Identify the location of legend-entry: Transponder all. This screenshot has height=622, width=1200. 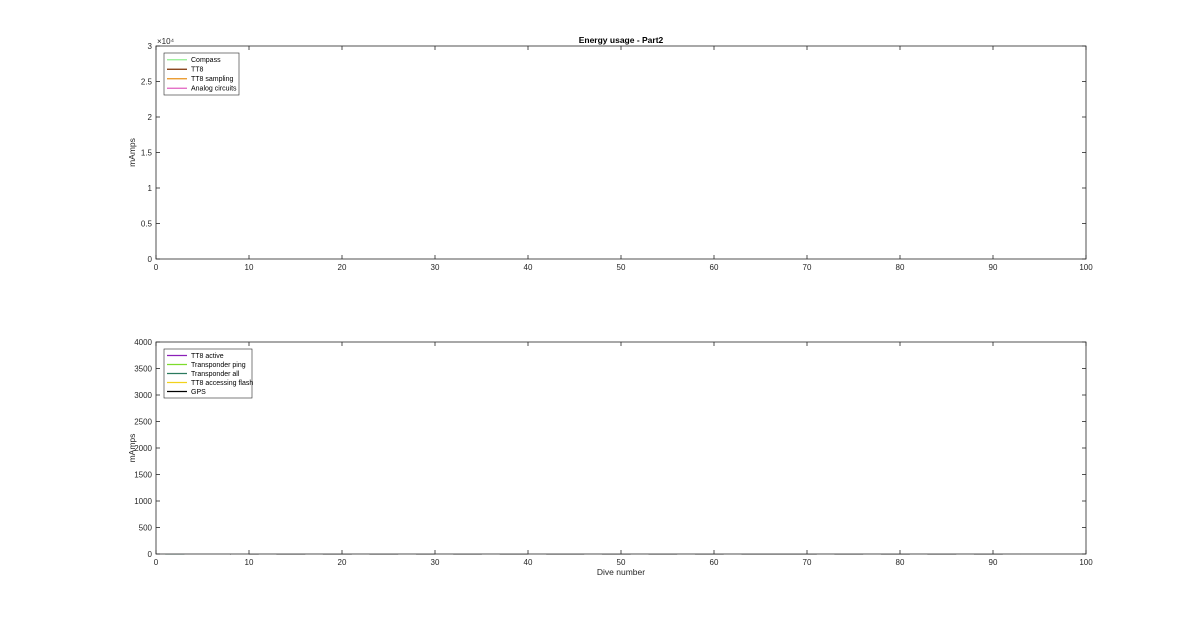
(215, 374).